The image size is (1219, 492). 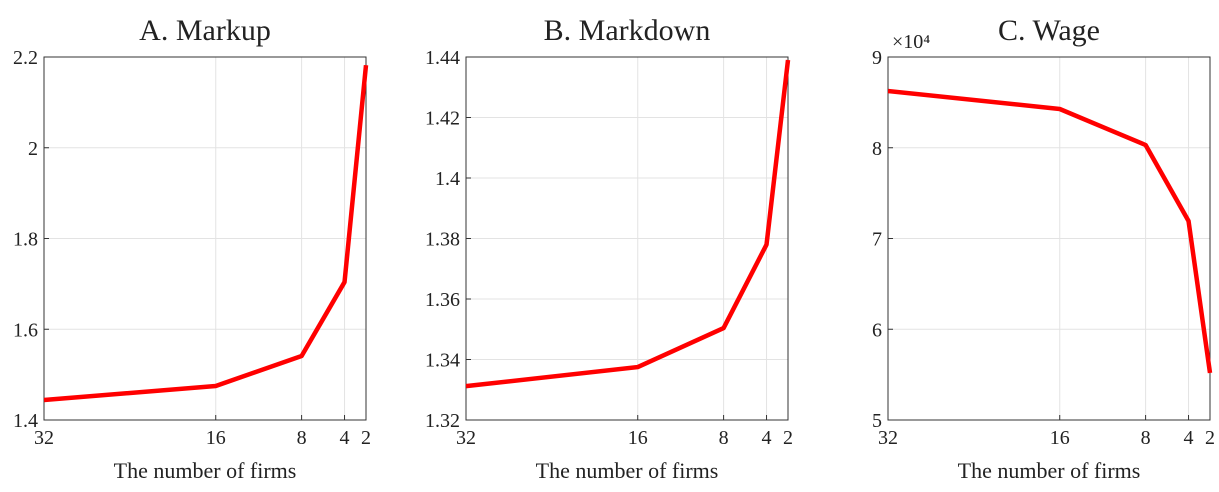 I want to click on chart-title: C. Wage, so click(x=1049, y=30).